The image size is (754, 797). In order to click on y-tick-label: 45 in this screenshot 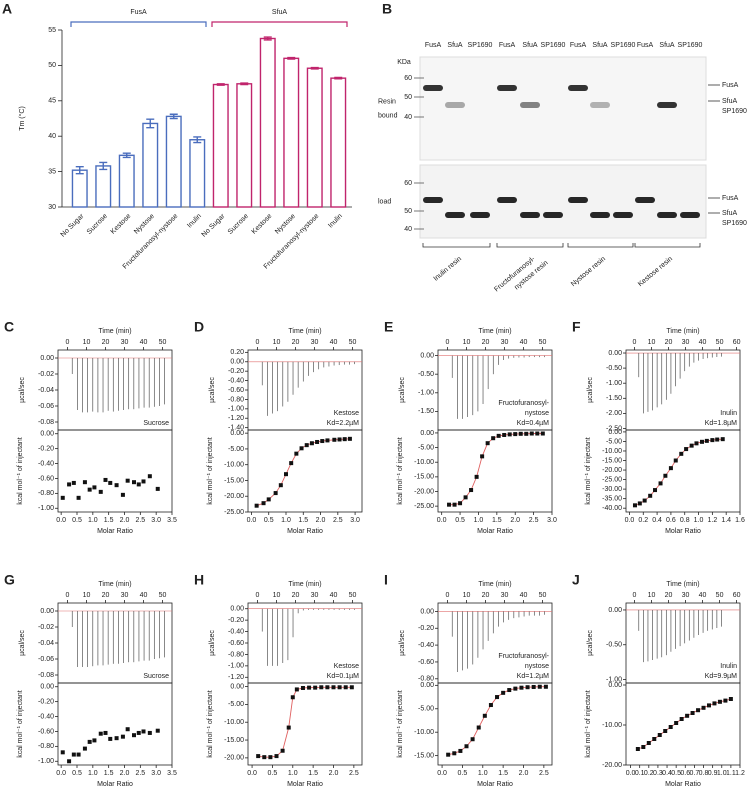, I will do `click(52, 101)`.